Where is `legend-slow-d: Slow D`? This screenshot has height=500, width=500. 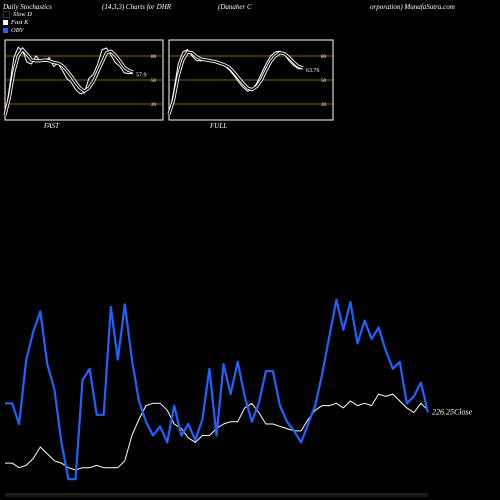
legend-slow-d: Slow D is located at coordinates (17, 15).